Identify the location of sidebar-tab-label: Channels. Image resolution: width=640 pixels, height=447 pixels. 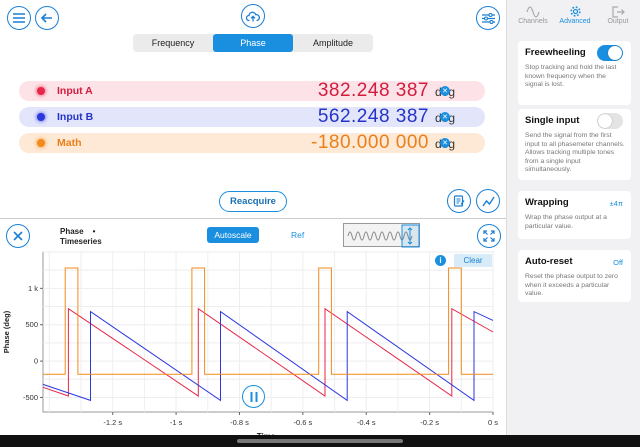
(533, 21).